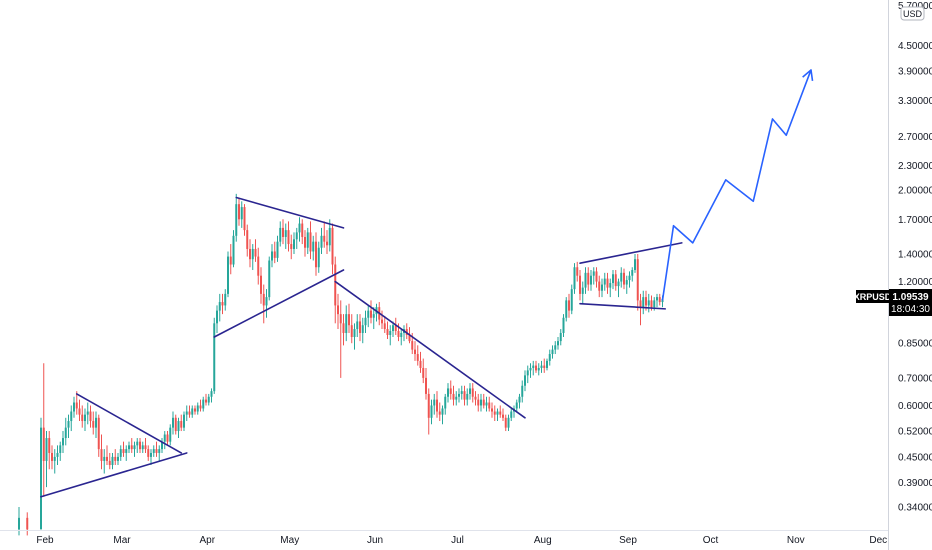  I want to click on time-axis: Feb Mar Apr May Jun Jul Aug Sep Oct Nov Dec, so click(461, 540).